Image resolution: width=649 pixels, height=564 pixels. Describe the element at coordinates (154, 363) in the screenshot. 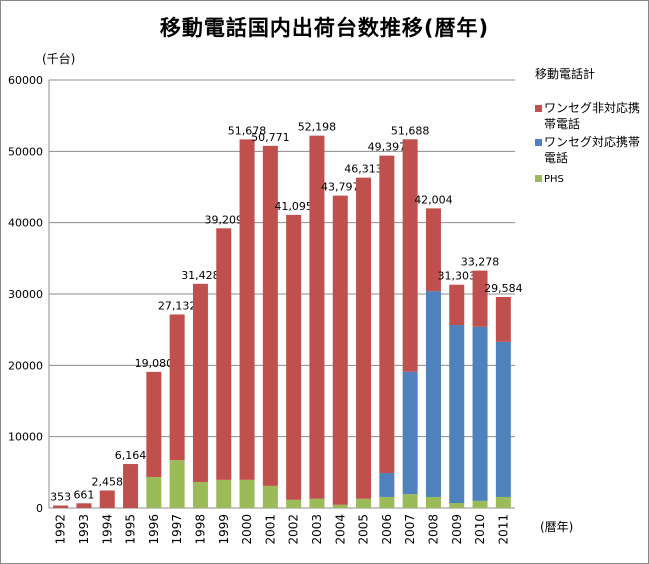

I see `data-label: 19,080` at that location.